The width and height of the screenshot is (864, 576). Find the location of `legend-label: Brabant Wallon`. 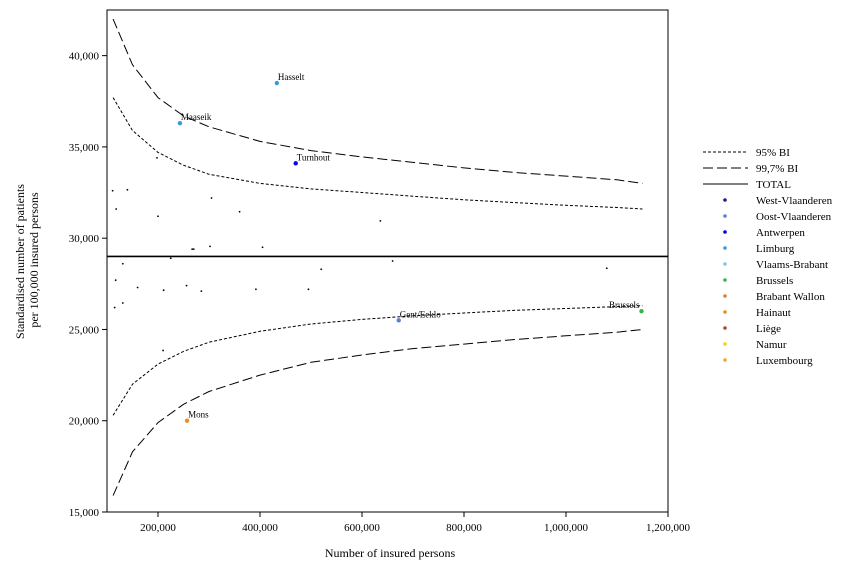

legend-label: Brabant Wallon is located at coordinates (790, 297).